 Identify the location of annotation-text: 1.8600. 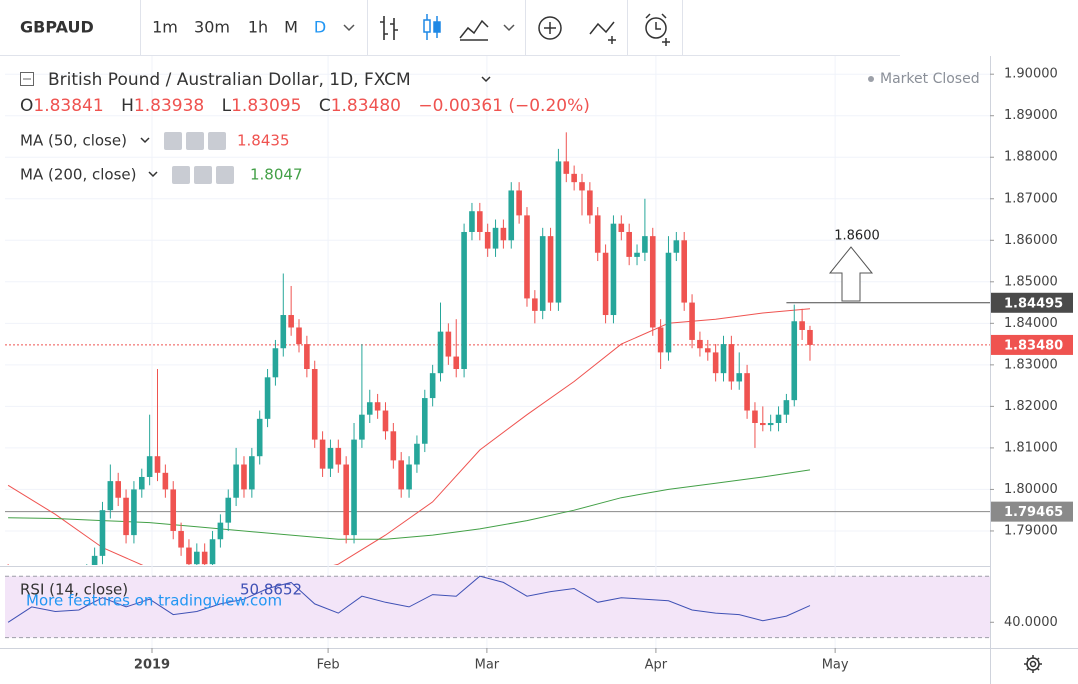
(857, 236).